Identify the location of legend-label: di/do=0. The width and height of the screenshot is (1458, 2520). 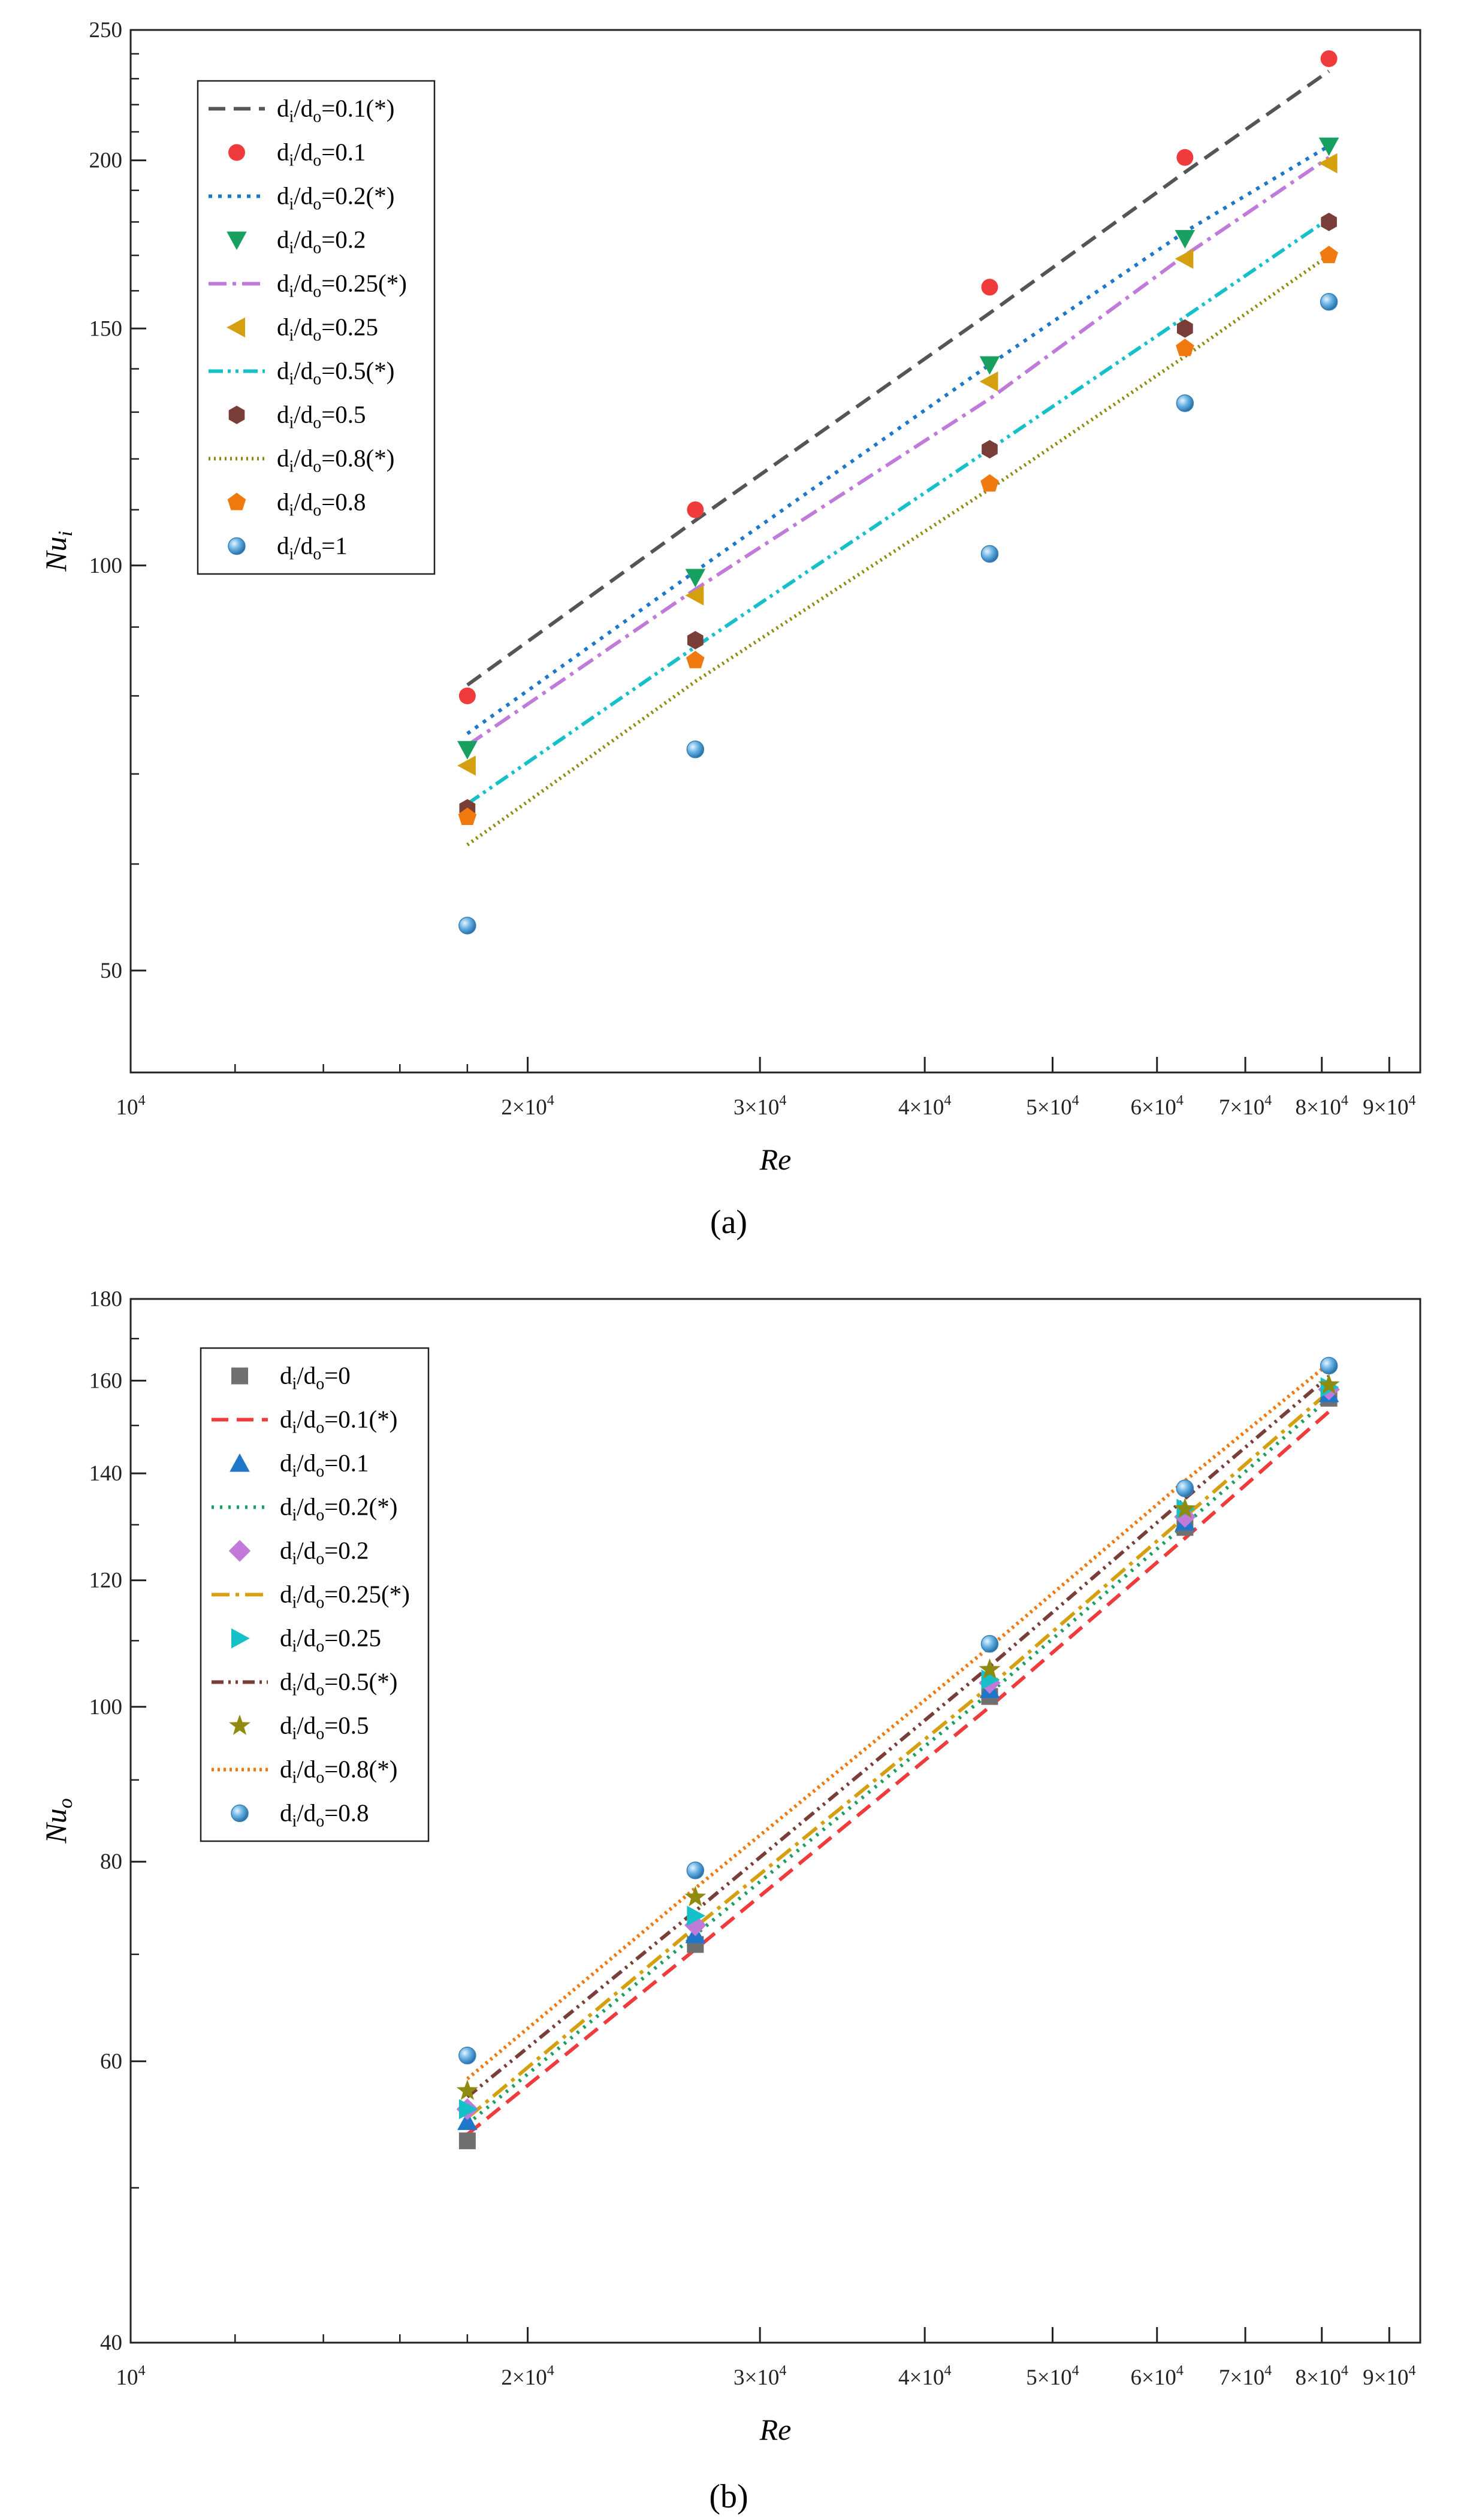
(316, 1378).